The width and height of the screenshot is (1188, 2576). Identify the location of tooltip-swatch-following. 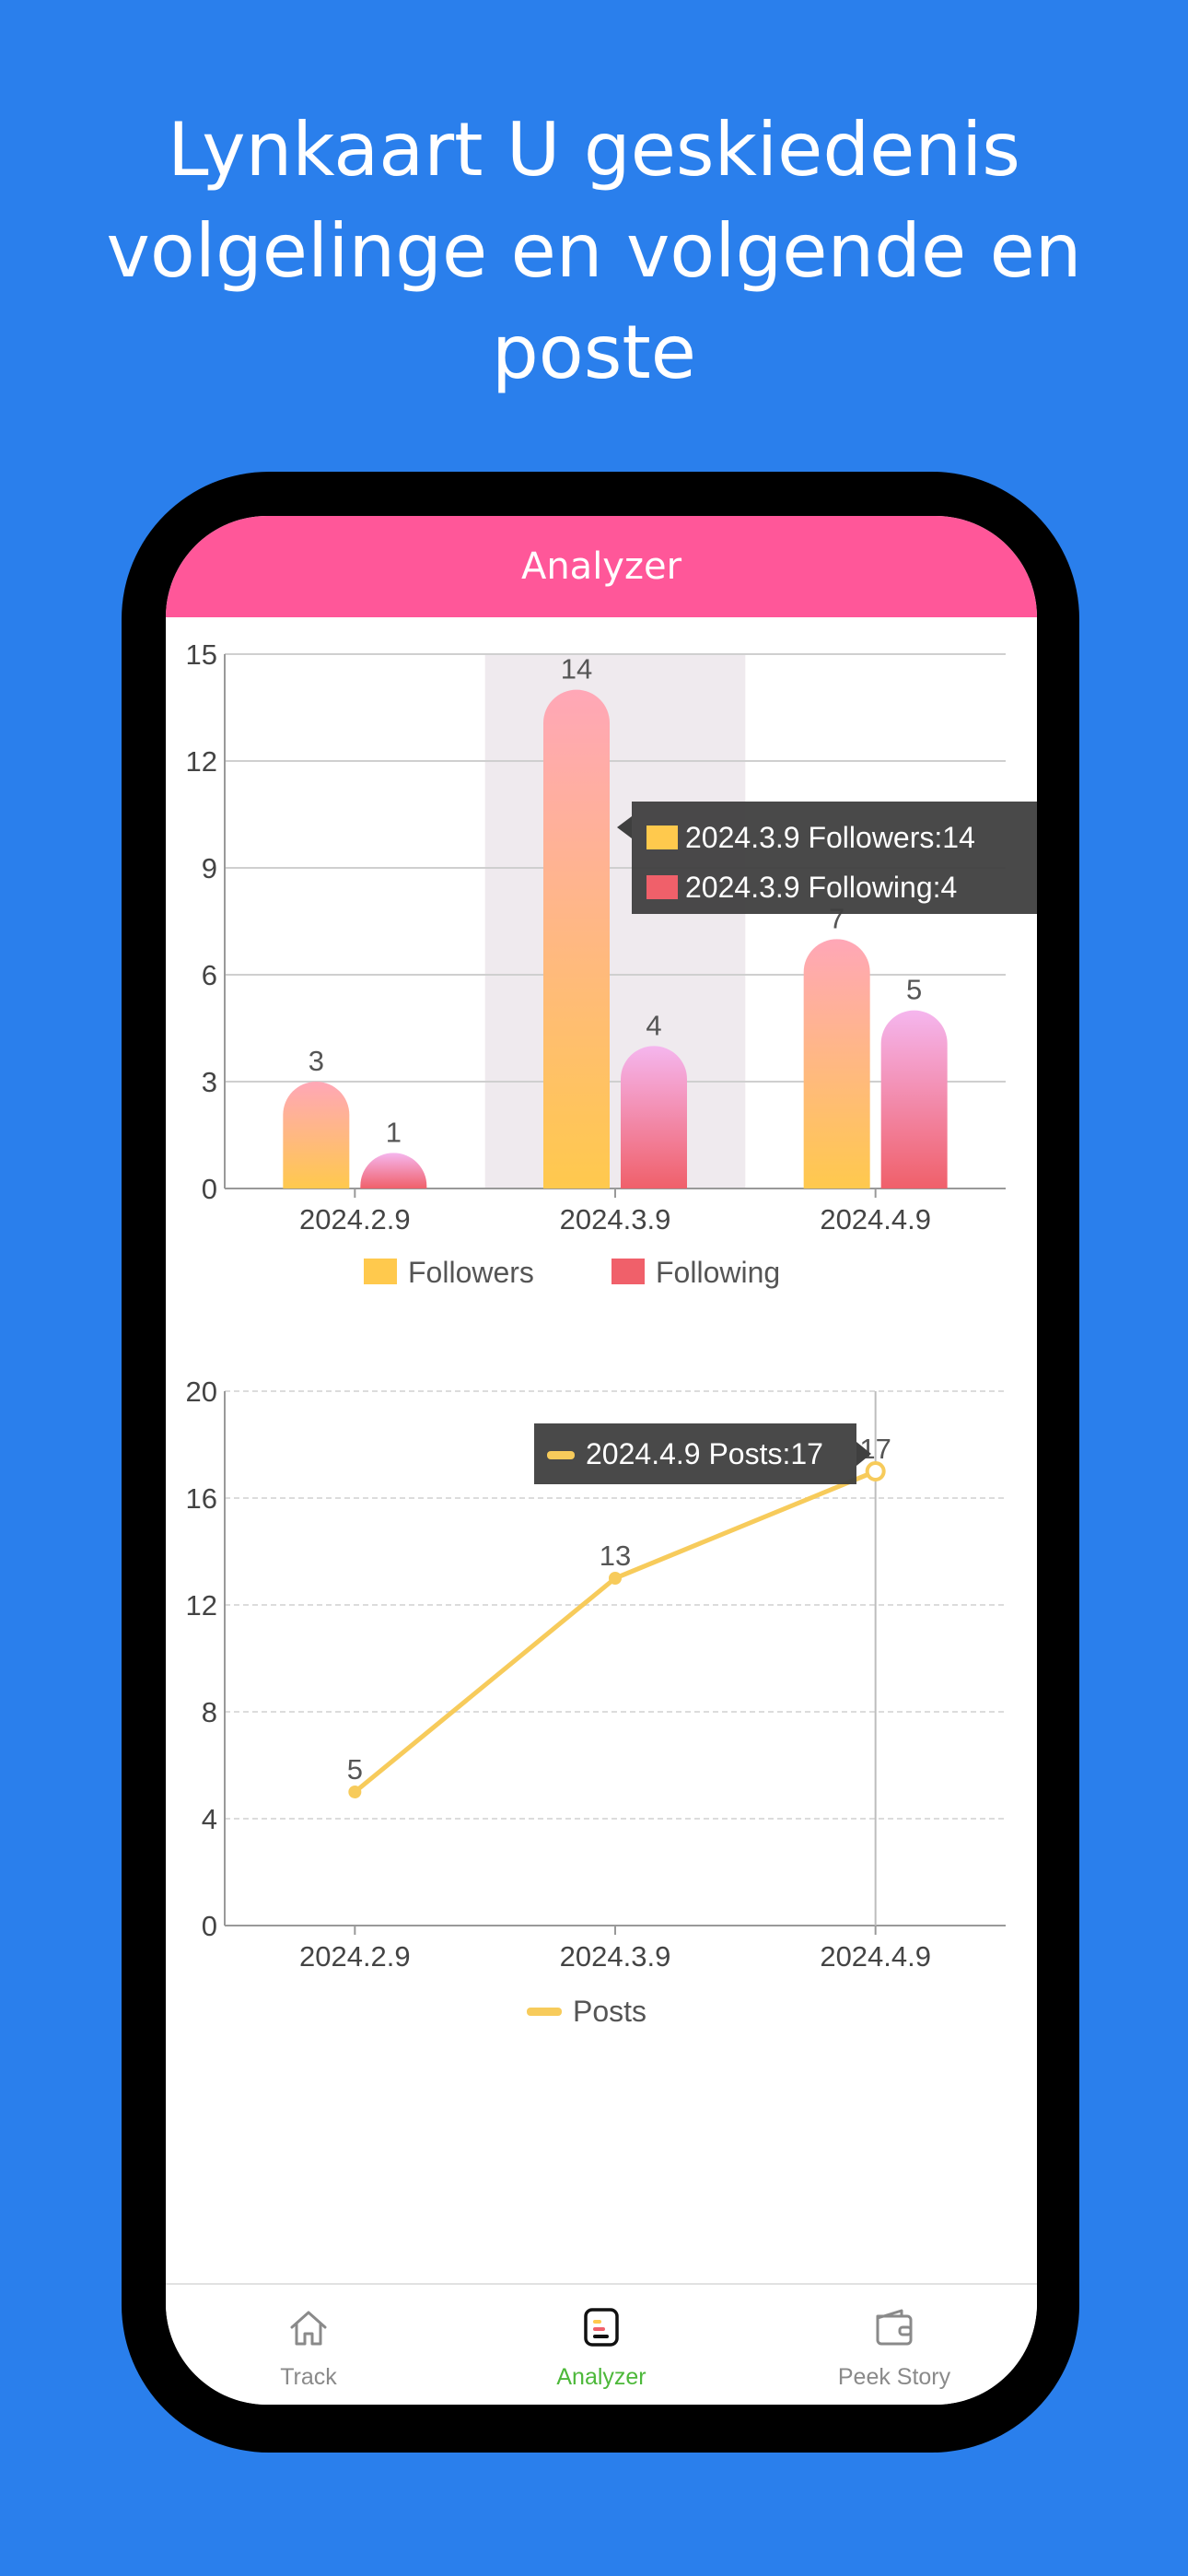
(662, 887).